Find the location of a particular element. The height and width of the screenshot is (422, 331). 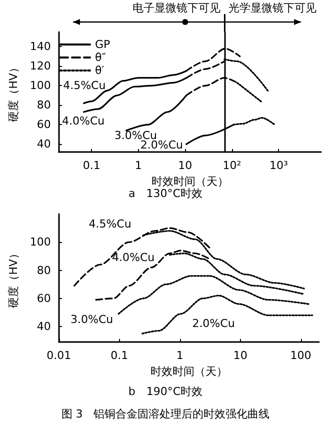

x-tick-label: 10² is located at coordinates (232, 165).